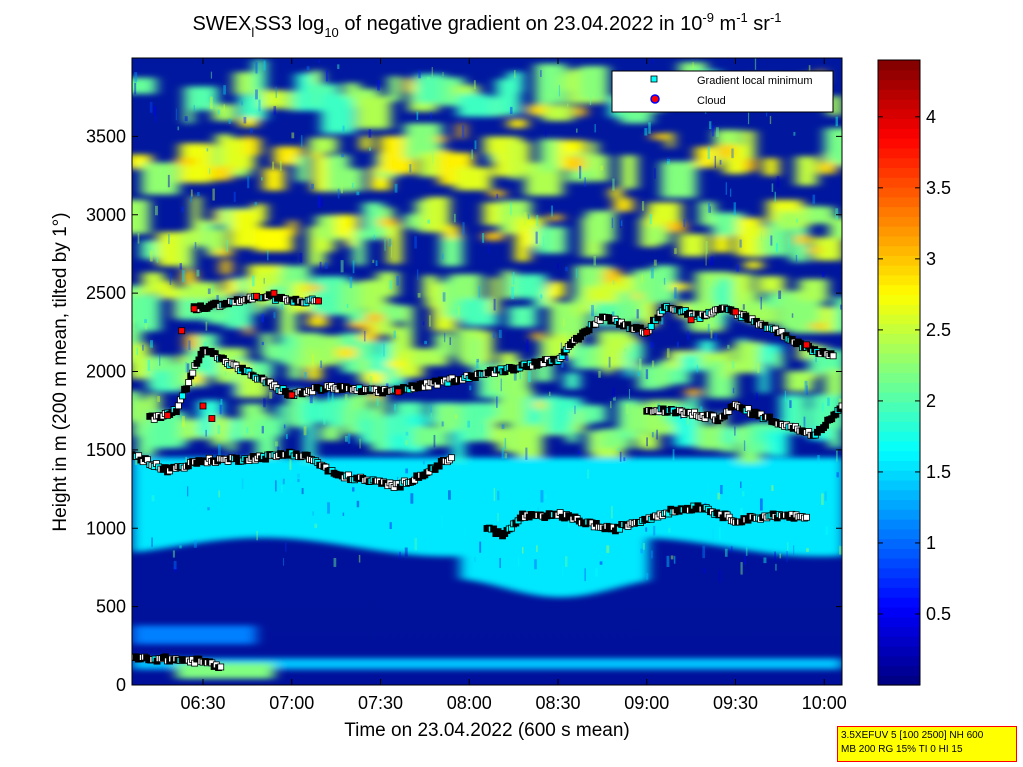 The width and height of the screenshot is (1023, 767). I want to click on y-tick-label: 1000, so click(106, 528).